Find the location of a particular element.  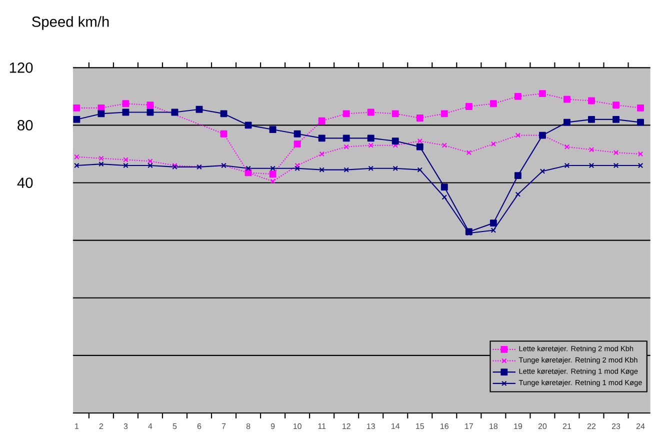

x-tick-label: 22 is located at coordinates (591, 426).